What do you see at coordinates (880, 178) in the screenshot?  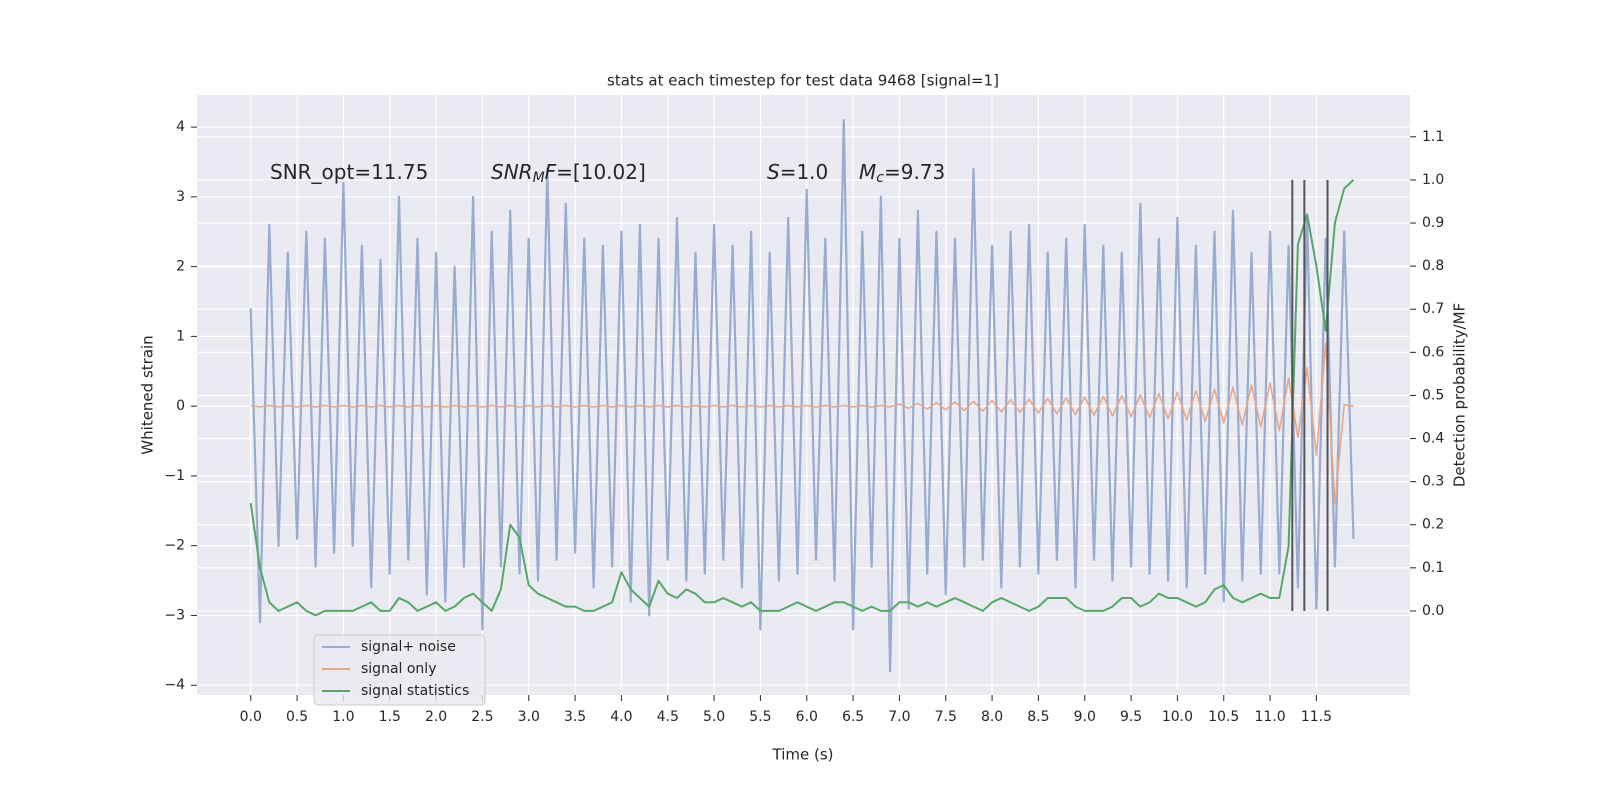 I see `annotation-part: c` at bounding box center [880, 178].